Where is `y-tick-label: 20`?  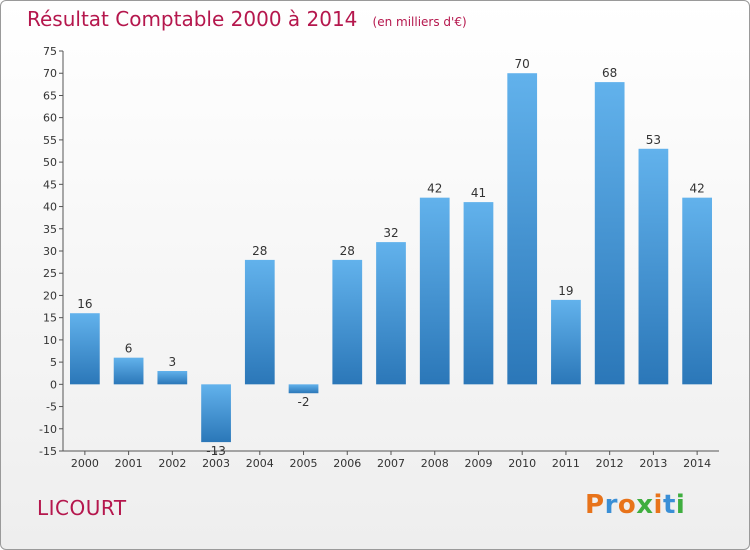 y-tick-label: 20 is located at coordinates (50, 295).